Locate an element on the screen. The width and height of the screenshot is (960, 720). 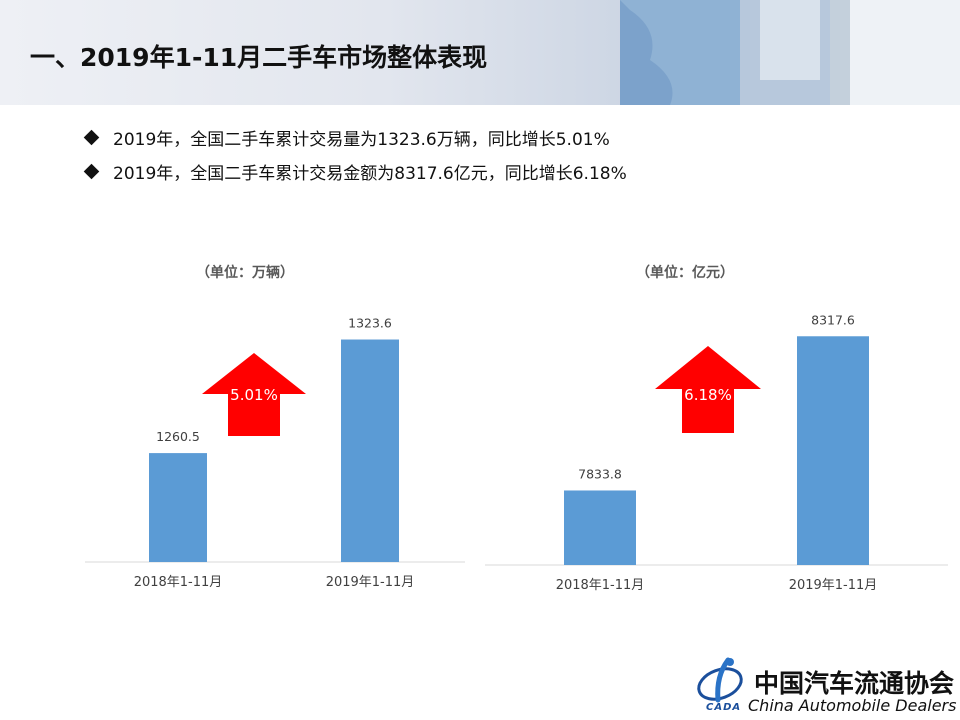
bullet-text: 2019年，全国二手车累计交易金额为8317.6亿元，同比增长6.18% is located at coordinates (370, 173).